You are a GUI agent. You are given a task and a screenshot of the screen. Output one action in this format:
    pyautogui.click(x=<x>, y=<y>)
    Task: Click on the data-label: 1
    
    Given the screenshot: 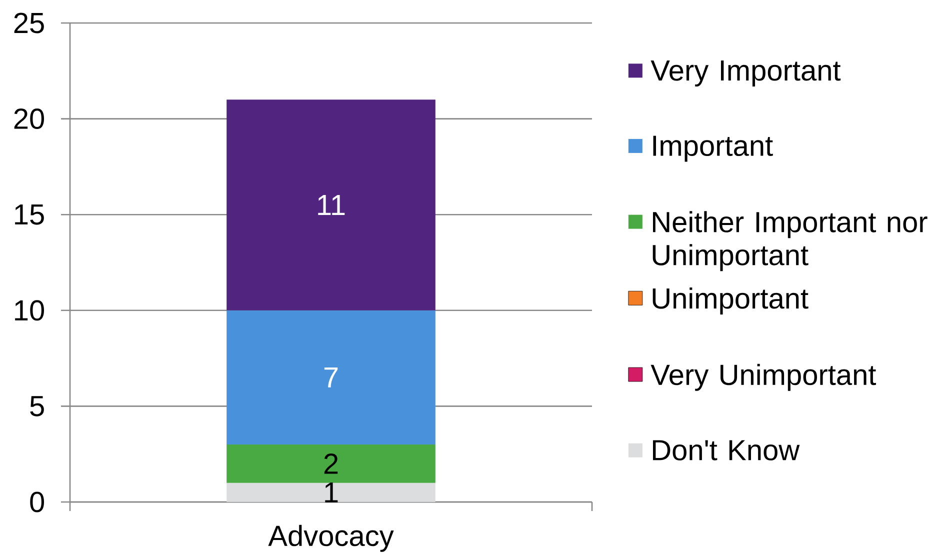 What is the action you would take?
    pyautogui.click(x=331, y=492)
    